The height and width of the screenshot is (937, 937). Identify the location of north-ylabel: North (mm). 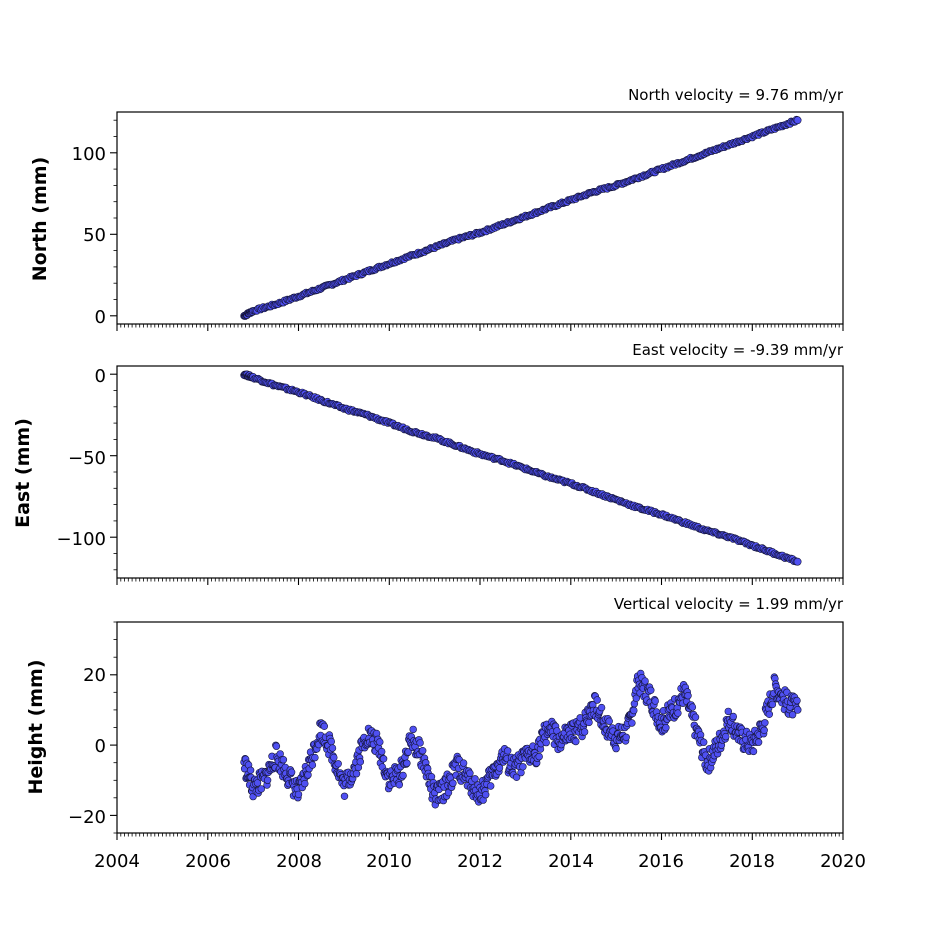
(40, 219).